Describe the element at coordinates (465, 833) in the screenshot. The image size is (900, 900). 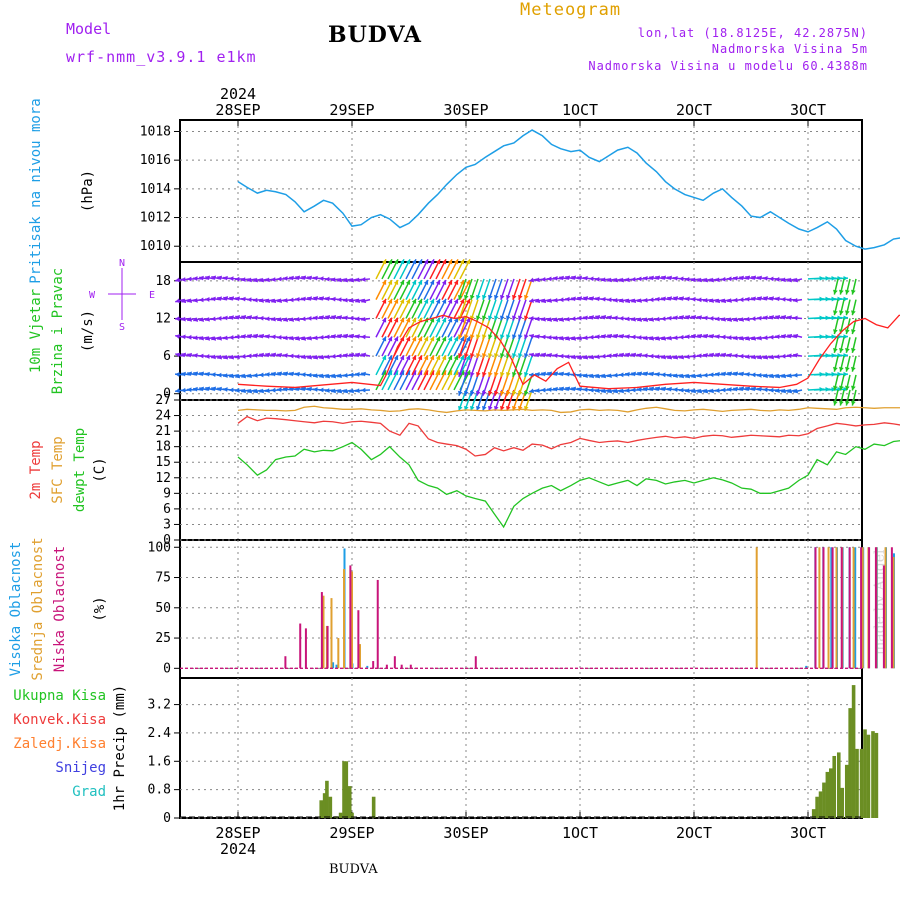
I see `time-tick-bottom-2: 30SEP` at that location.